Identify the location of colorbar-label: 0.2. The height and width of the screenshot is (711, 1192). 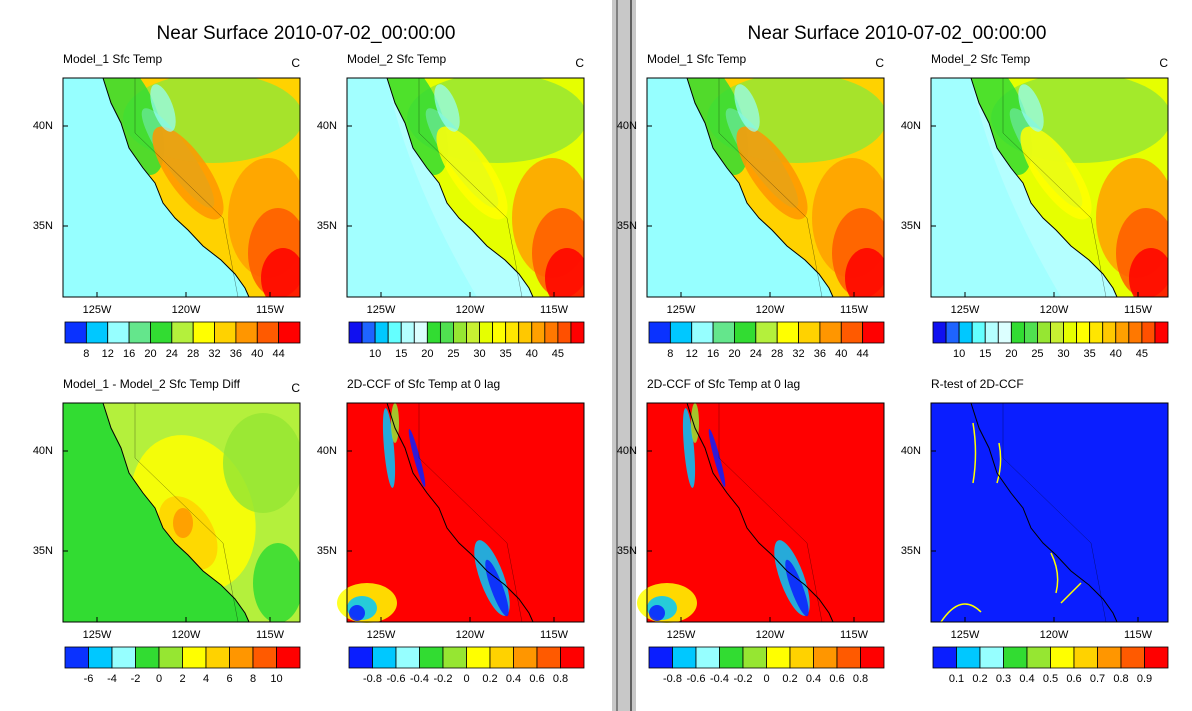
(789, 679).